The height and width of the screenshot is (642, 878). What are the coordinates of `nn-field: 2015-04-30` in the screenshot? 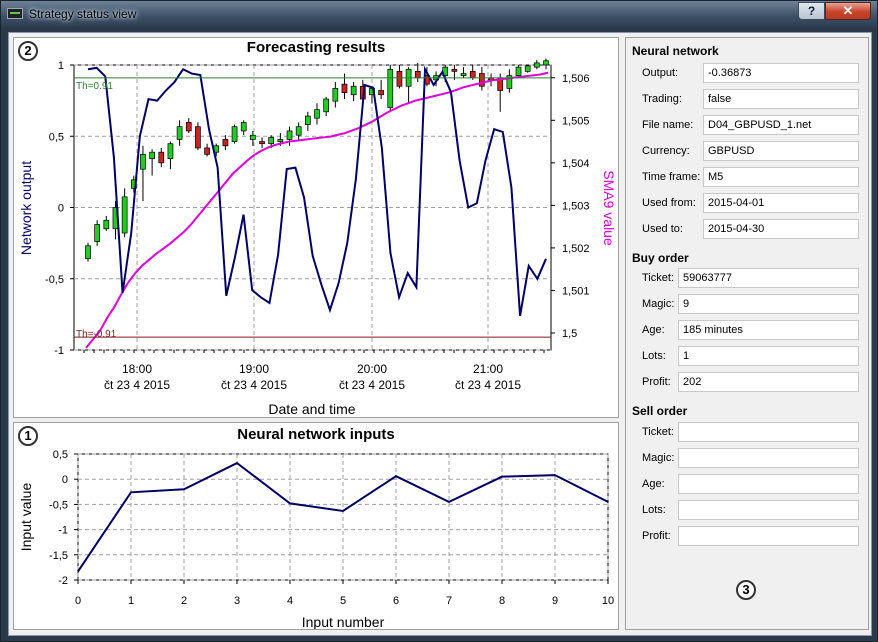 It's located at (781, 229).